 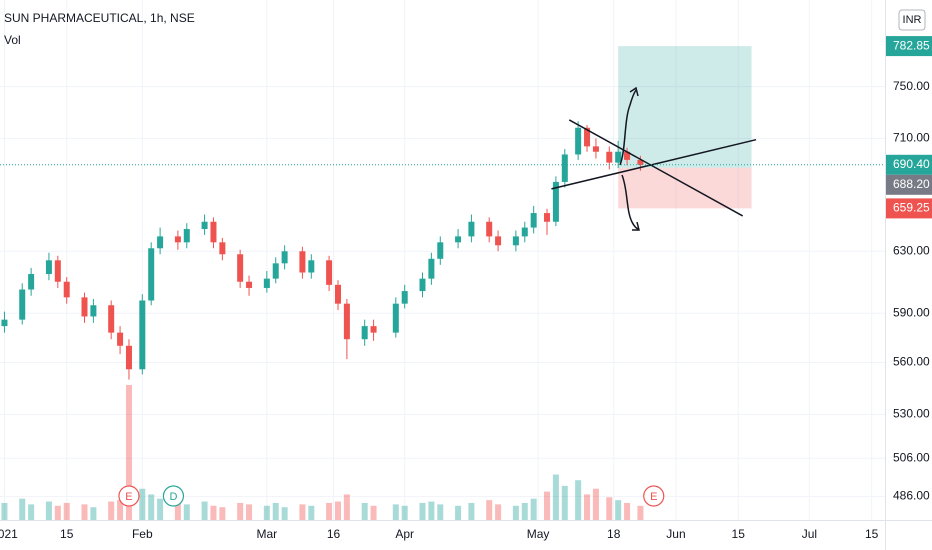 I want to click on y-tick-label: 486.00, so click(x=911, y=496).